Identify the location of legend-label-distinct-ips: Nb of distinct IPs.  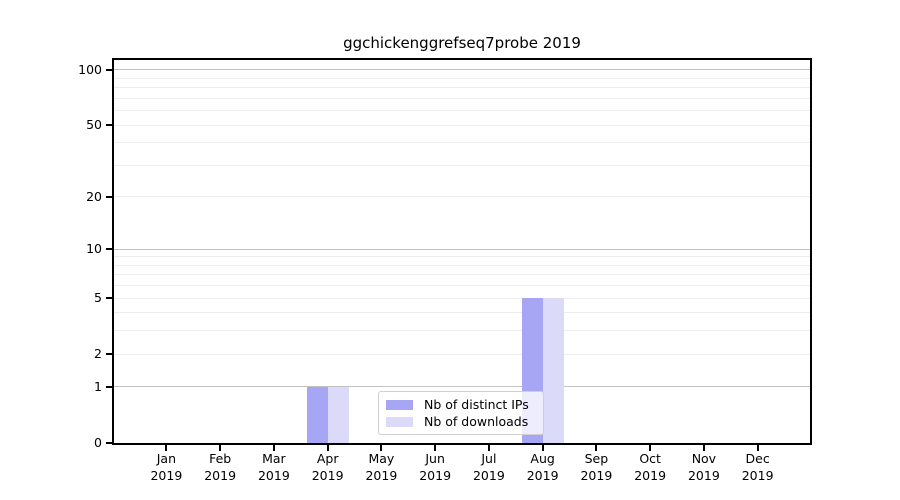
(476, 404).